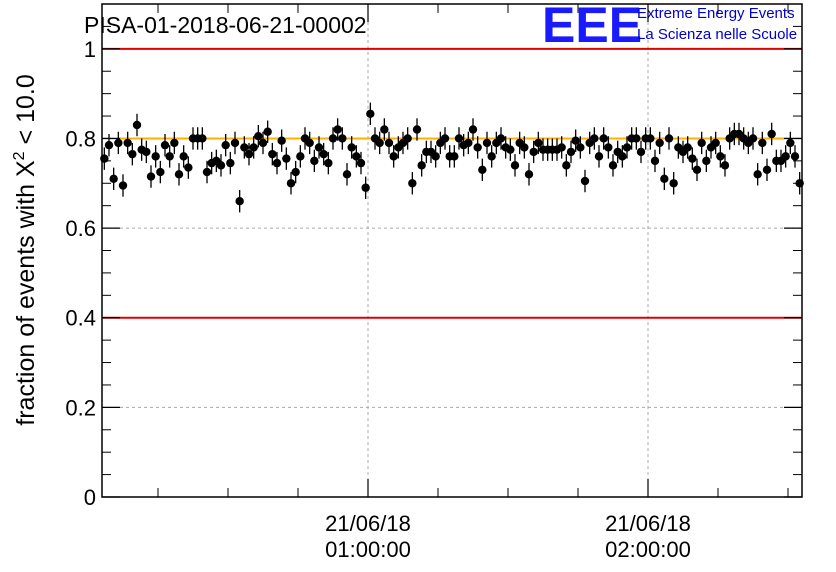 This screenshot has height=572, width=836. Describe the element at coordinates (716, 13) in the screenshot. I see `logo-line1: Extreme Energy Events` at that location.